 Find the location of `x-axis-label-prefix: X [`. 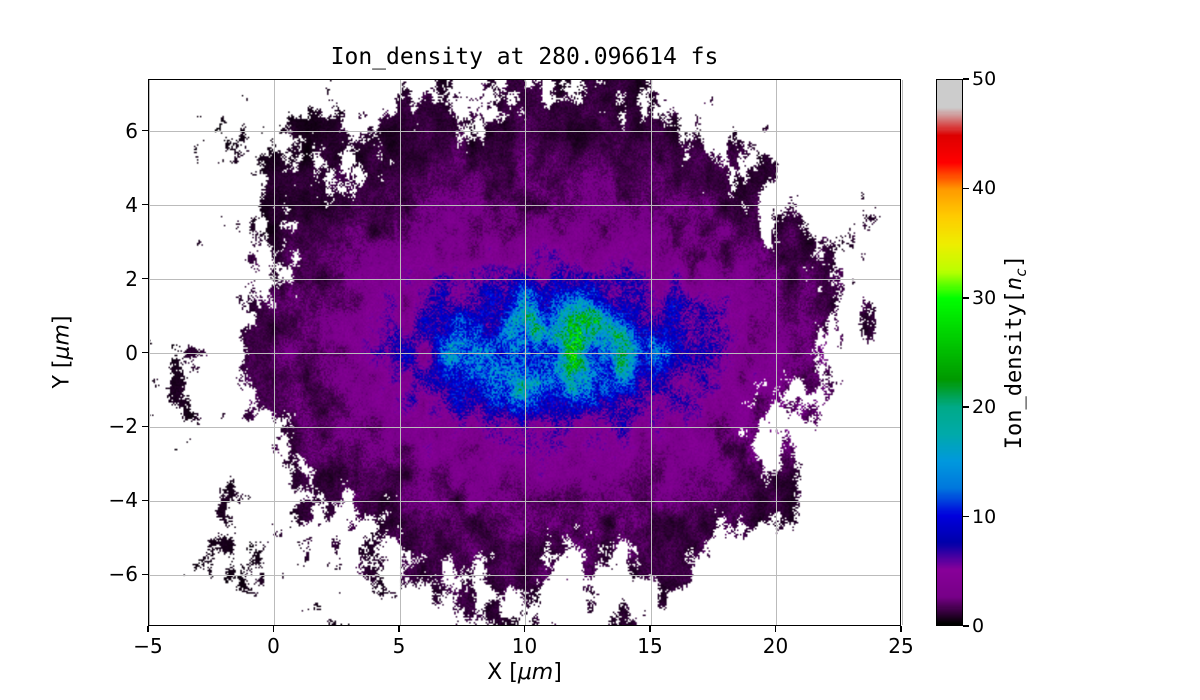

x-axis-label-prefix: X [ is located at coordinates (502, 672).